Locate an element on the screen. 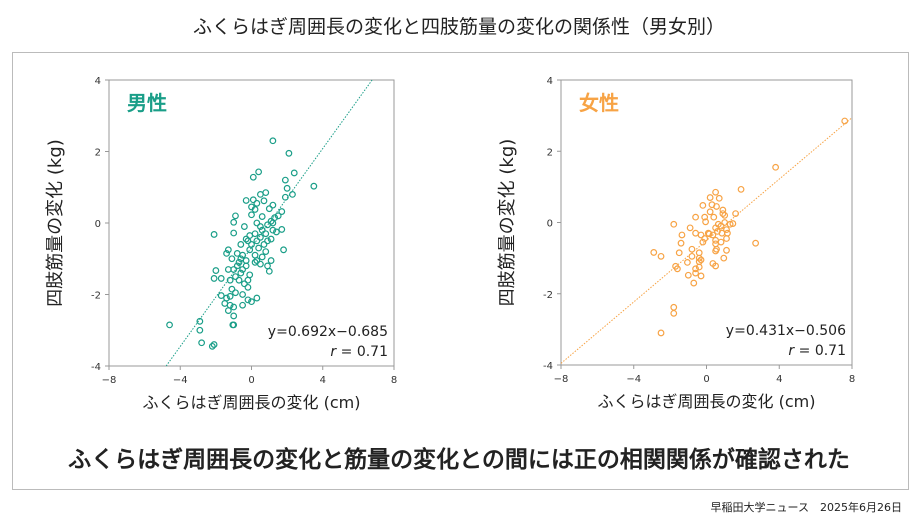 This screenshot has width=918, height=523. x-tick-label: −8 is located at coordinates (561, 379).